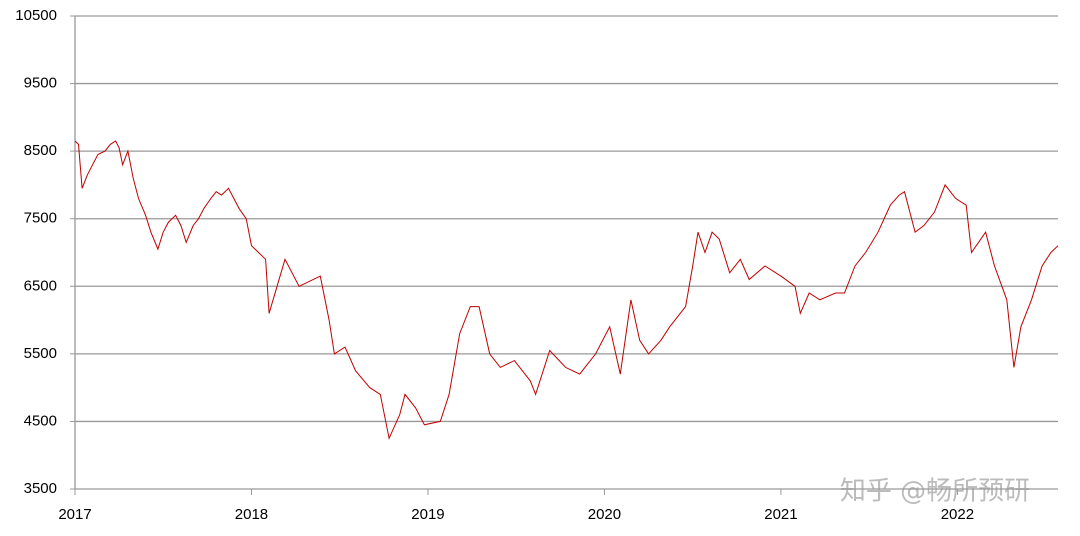 The height and width of the screenshot is (536, 1080). I want to click on y-tick-label: 3500, so click(40, 488).